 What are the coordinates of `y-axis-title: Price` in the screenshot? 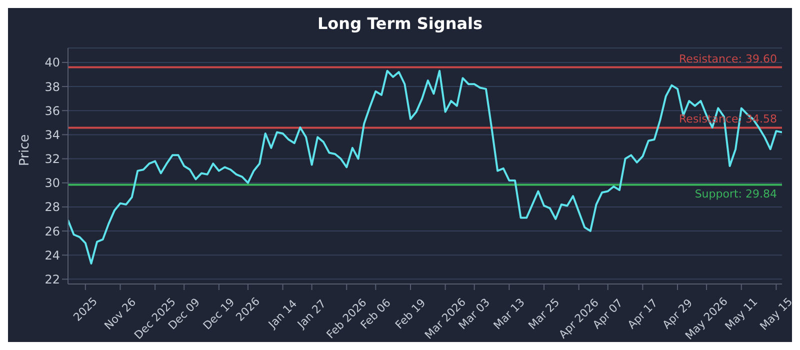 It's located at (25, 150).